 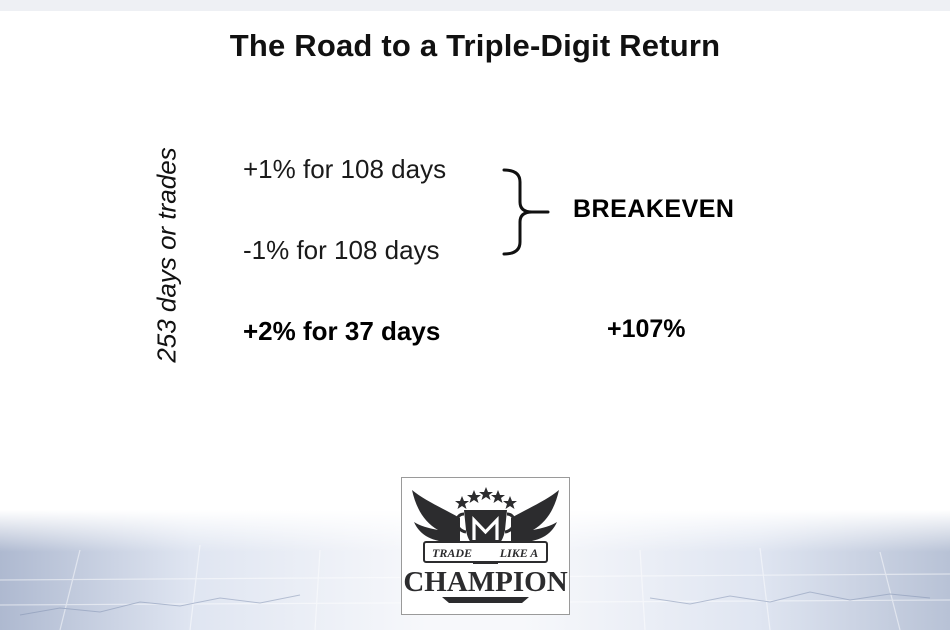 I want to click on logo-ribbon, so click(x=485, y=600).